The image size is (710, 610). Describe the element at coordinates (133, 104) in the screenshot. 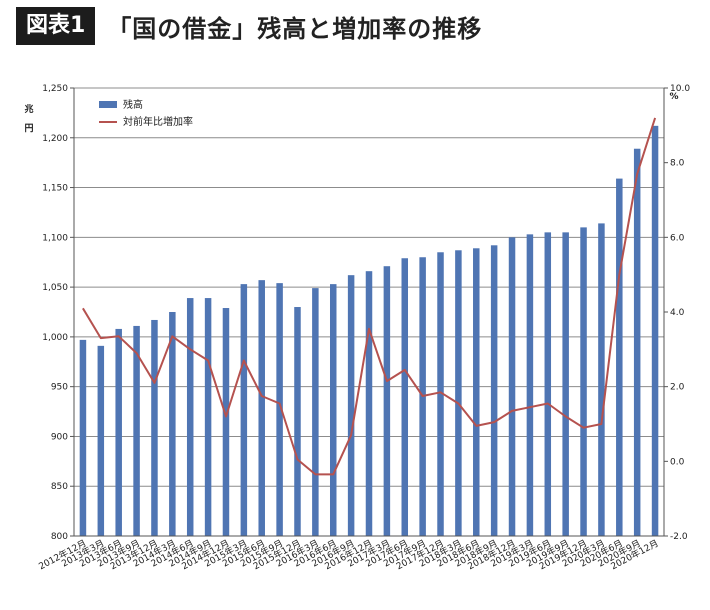

I see `legend-label-bar: 残高` at that location.